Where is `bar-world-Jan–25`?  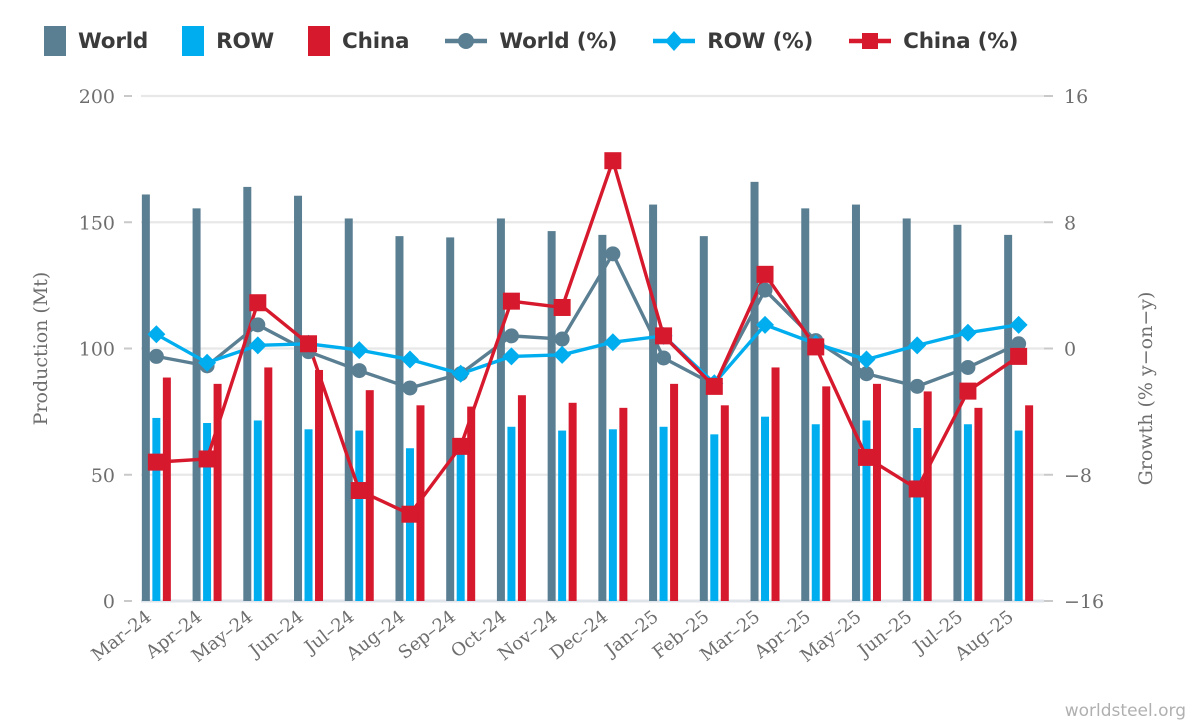 bar-world-Jan–25 is located at coordinates (653, 402).